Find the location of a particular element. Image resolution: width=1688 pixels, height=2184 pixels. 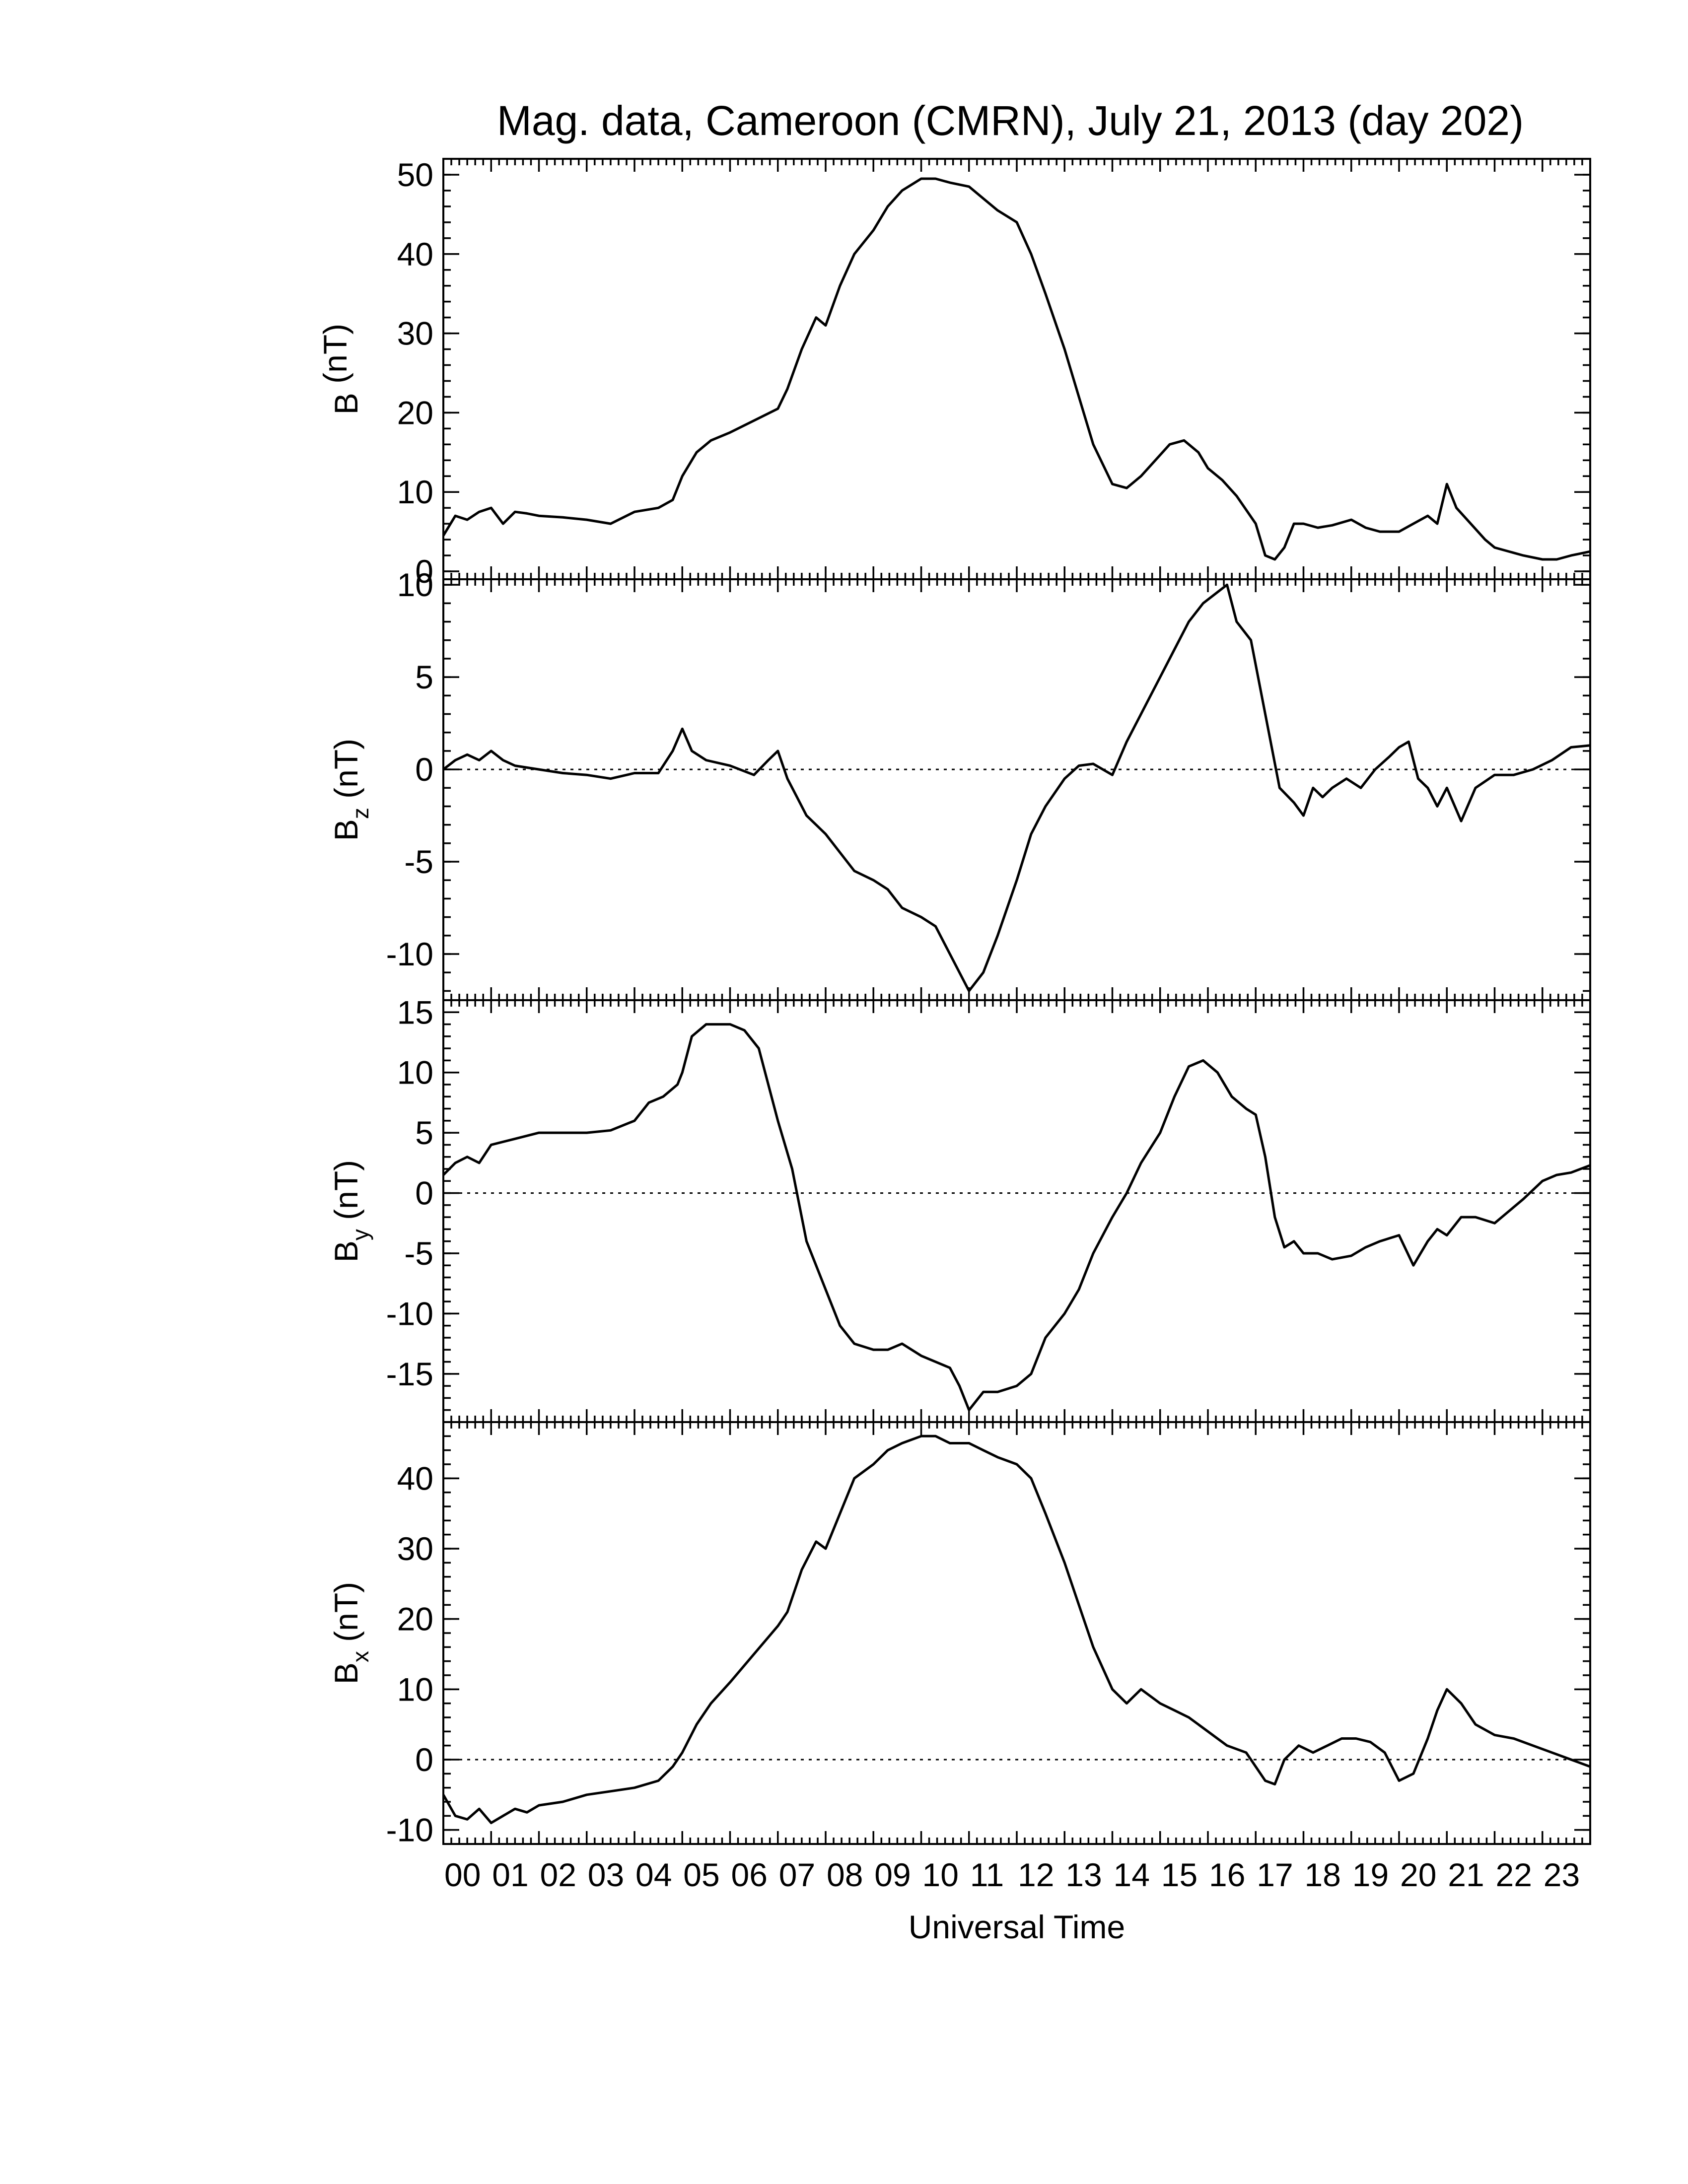

y-axis-ticks: 0 10 20 30 40 50 is located at coordinates (993, 373).